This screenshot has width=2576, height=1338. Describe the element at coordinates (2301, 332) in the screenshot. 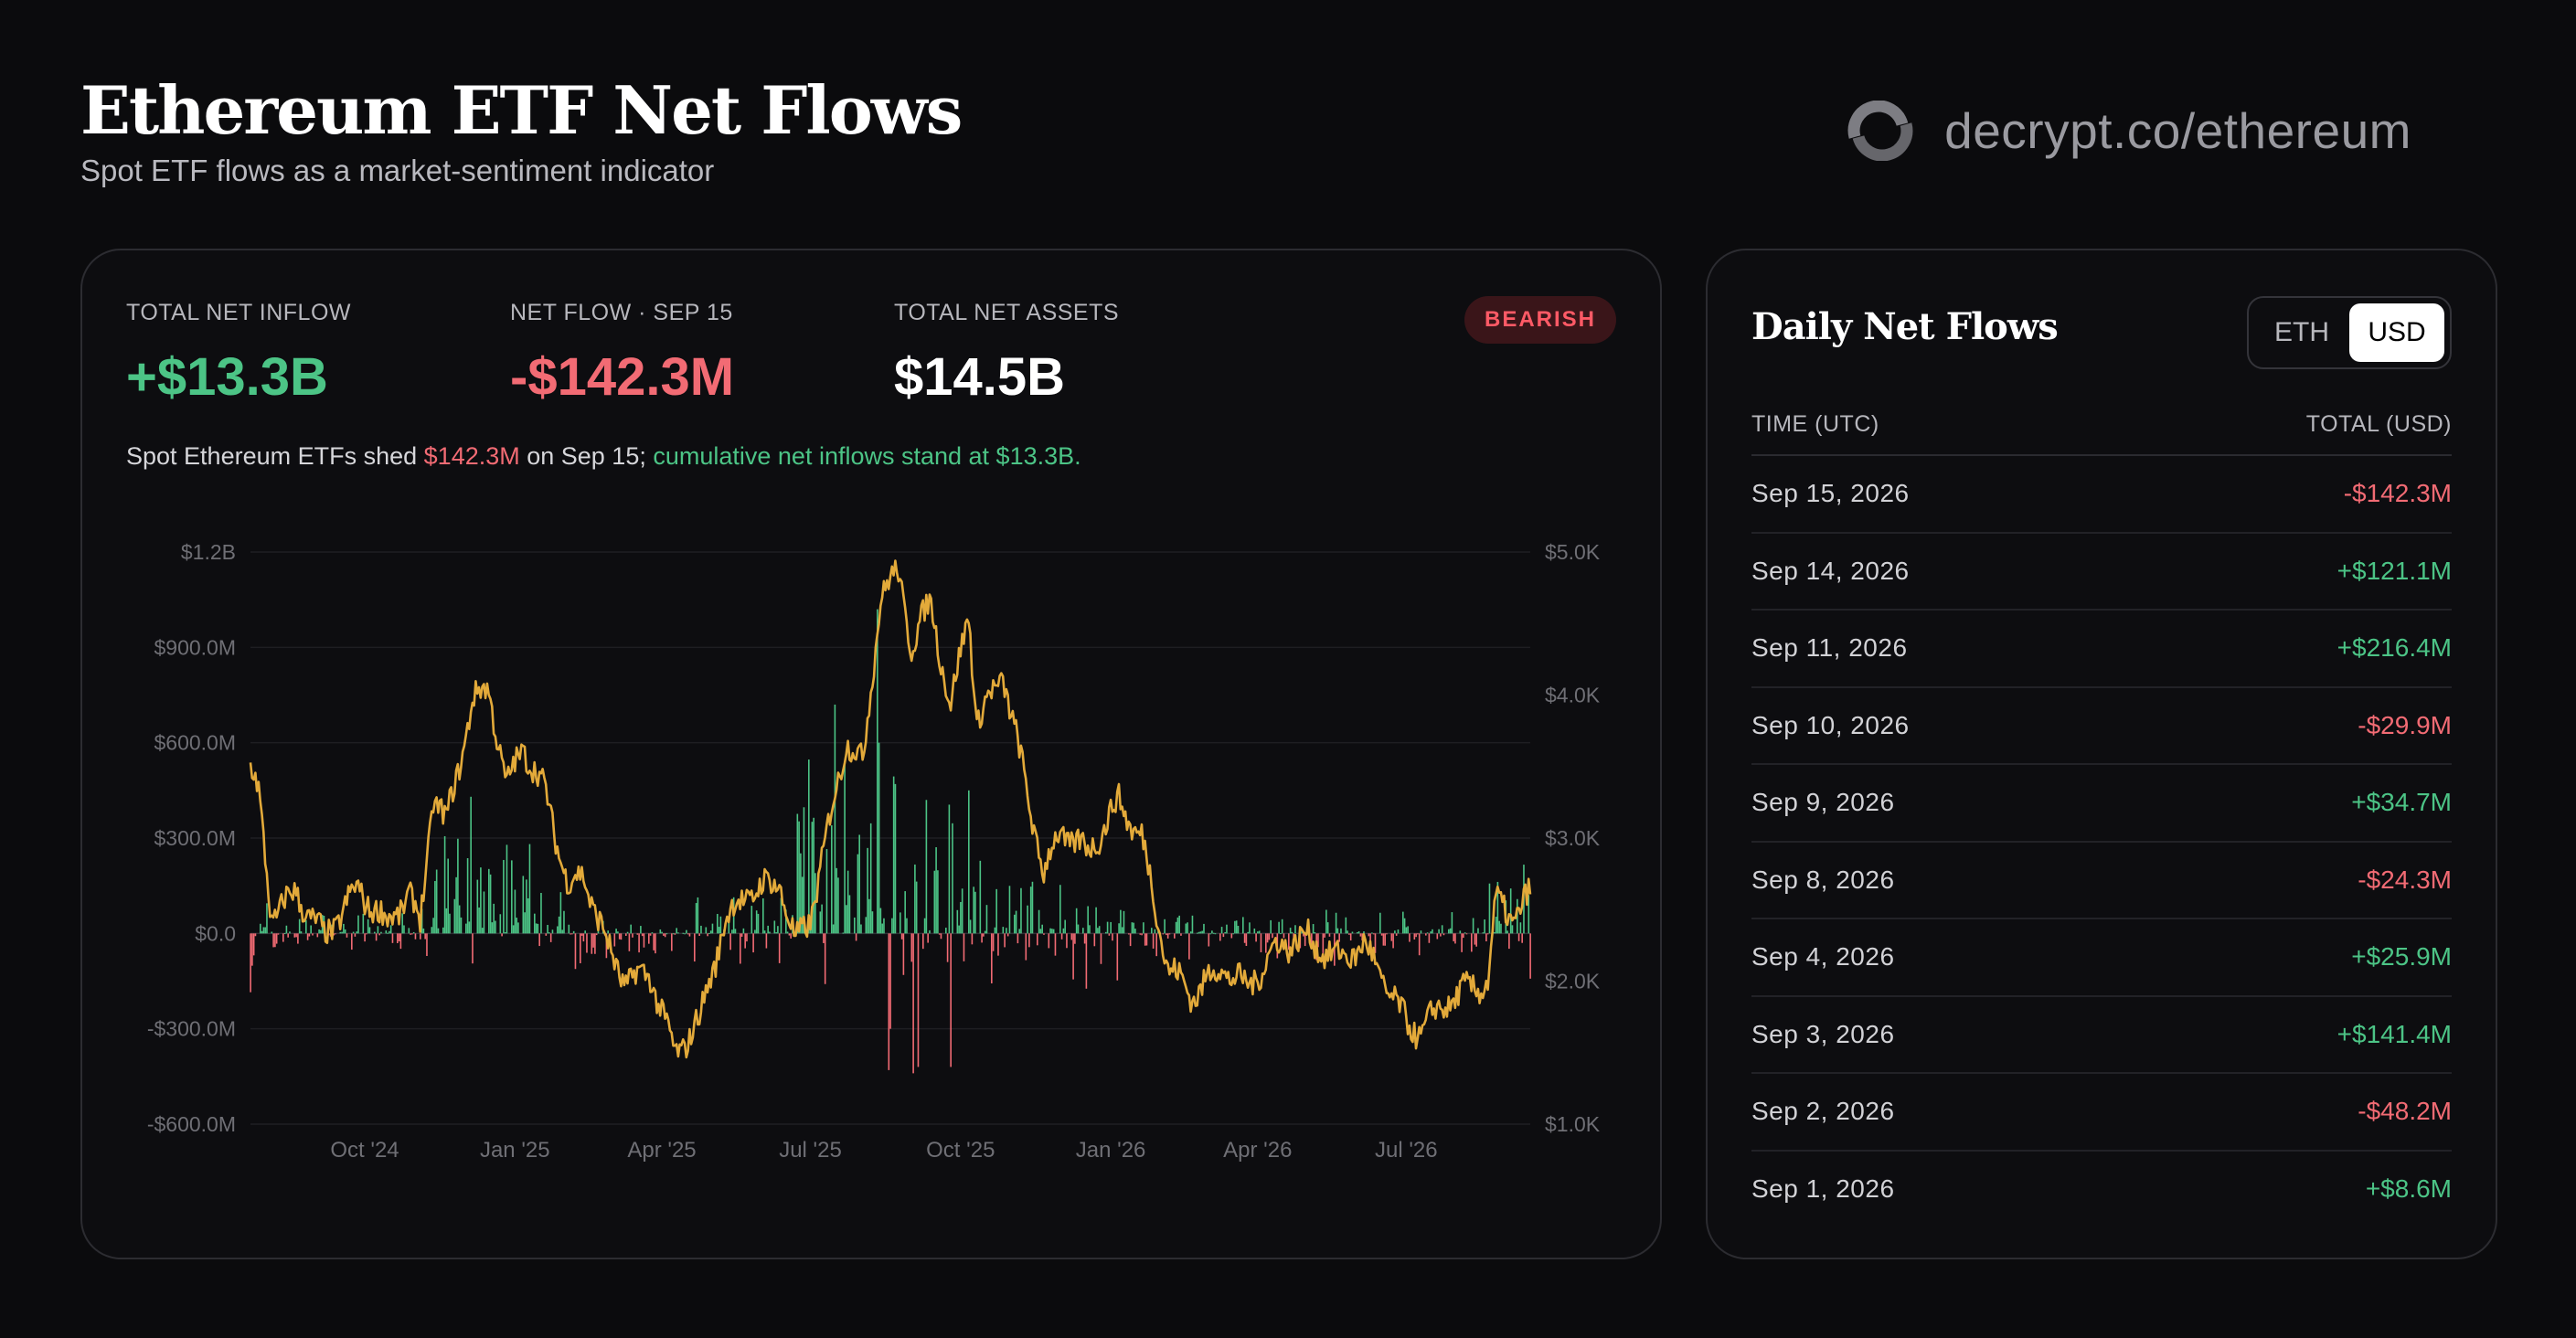

I see `toggle-eth: ETH` at that location.